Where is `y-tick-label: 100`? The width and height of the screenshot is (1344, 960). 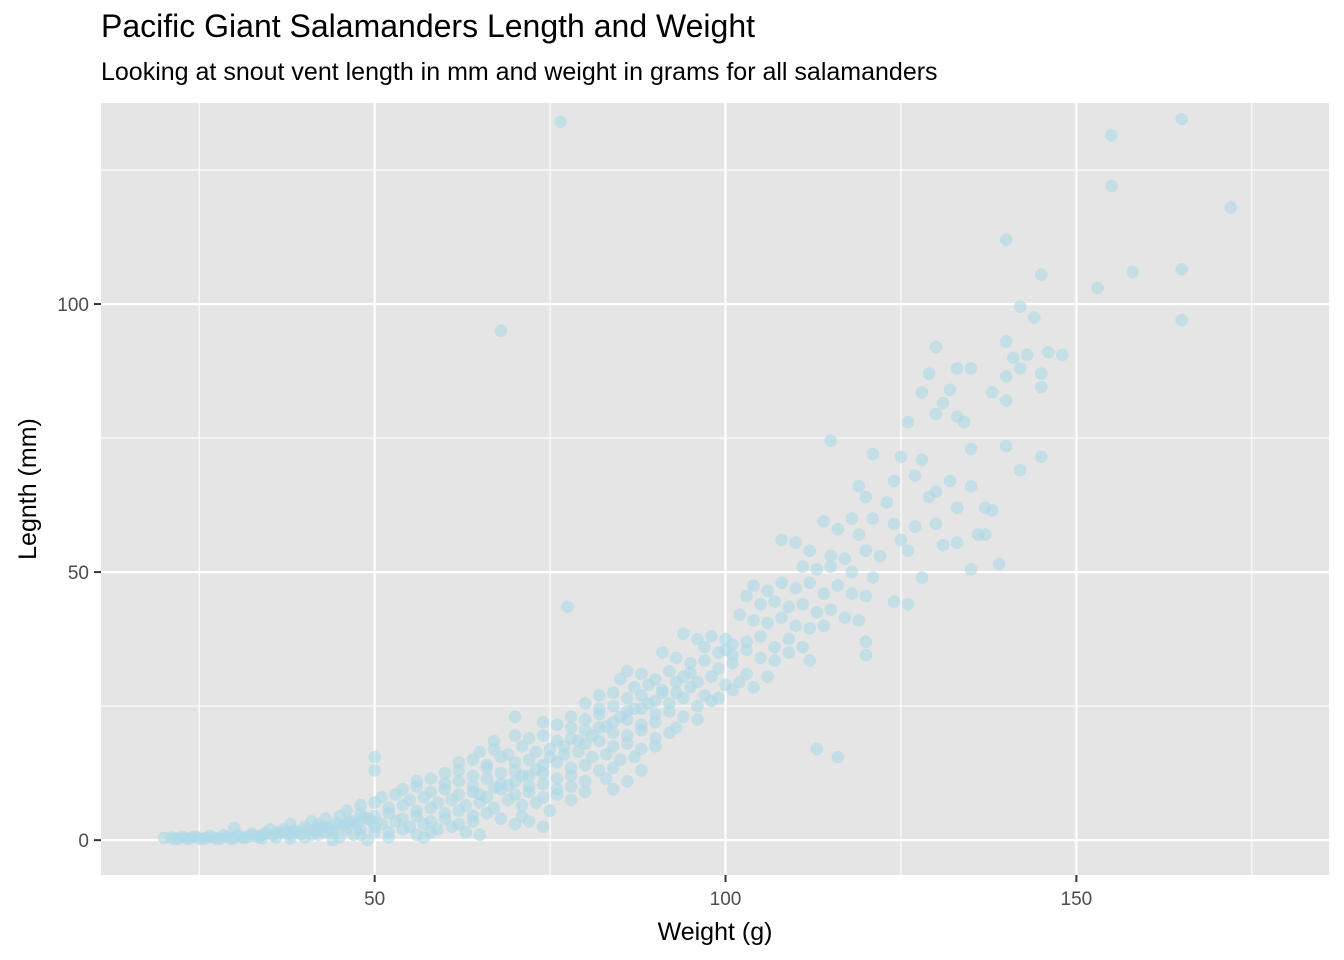
y-tick-label: 100 is located at coordinates (73, 305).